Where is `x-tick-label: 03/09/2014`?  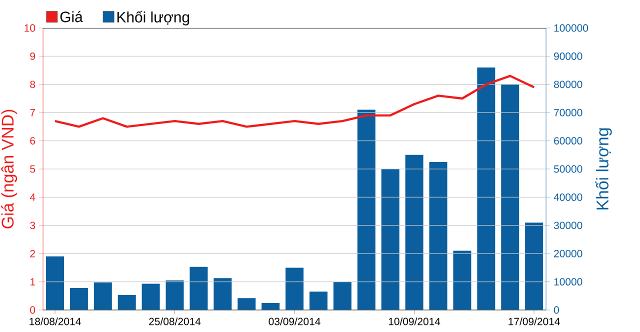
x-tick-label: 03/09/2014 is located at coordinates (294, 322).